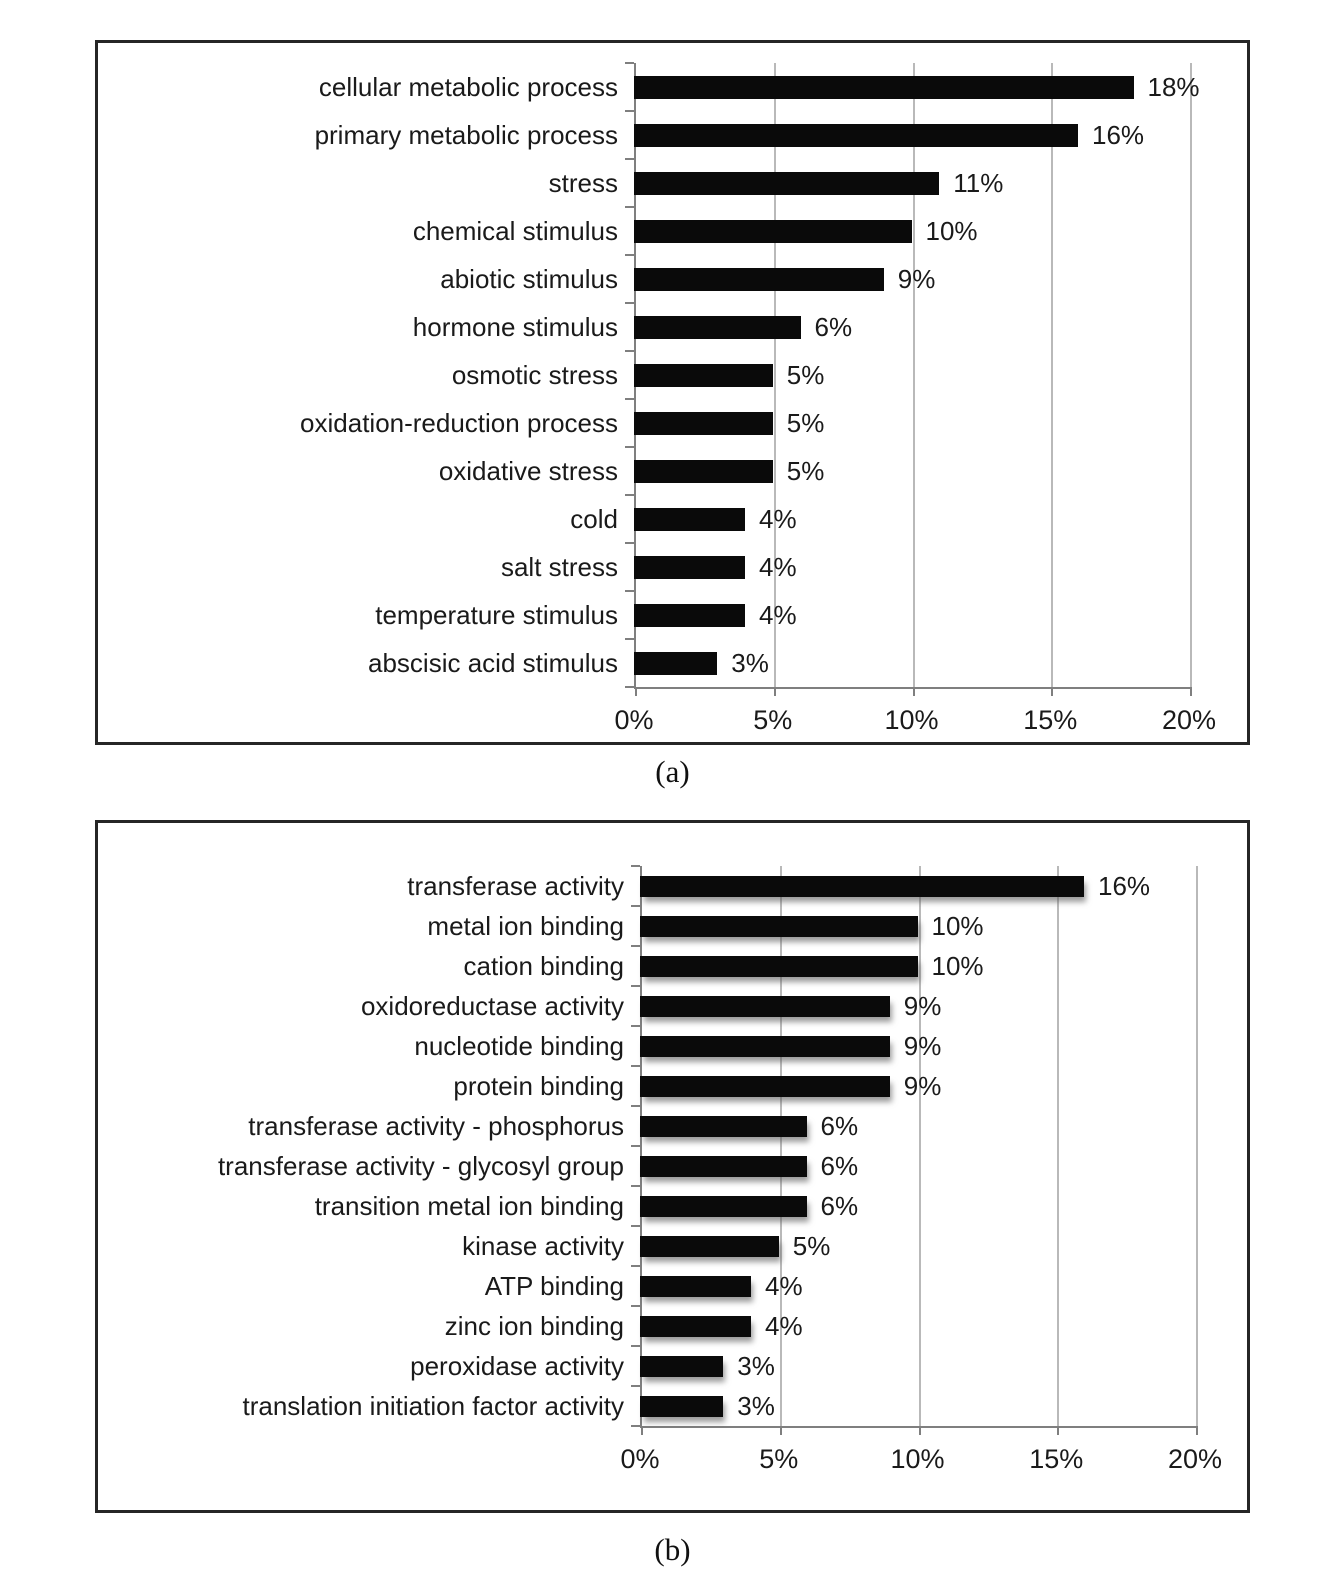 The image size is (1329, 1580). I want to click on category-label: peroxidase activity, so click(517, 1365).